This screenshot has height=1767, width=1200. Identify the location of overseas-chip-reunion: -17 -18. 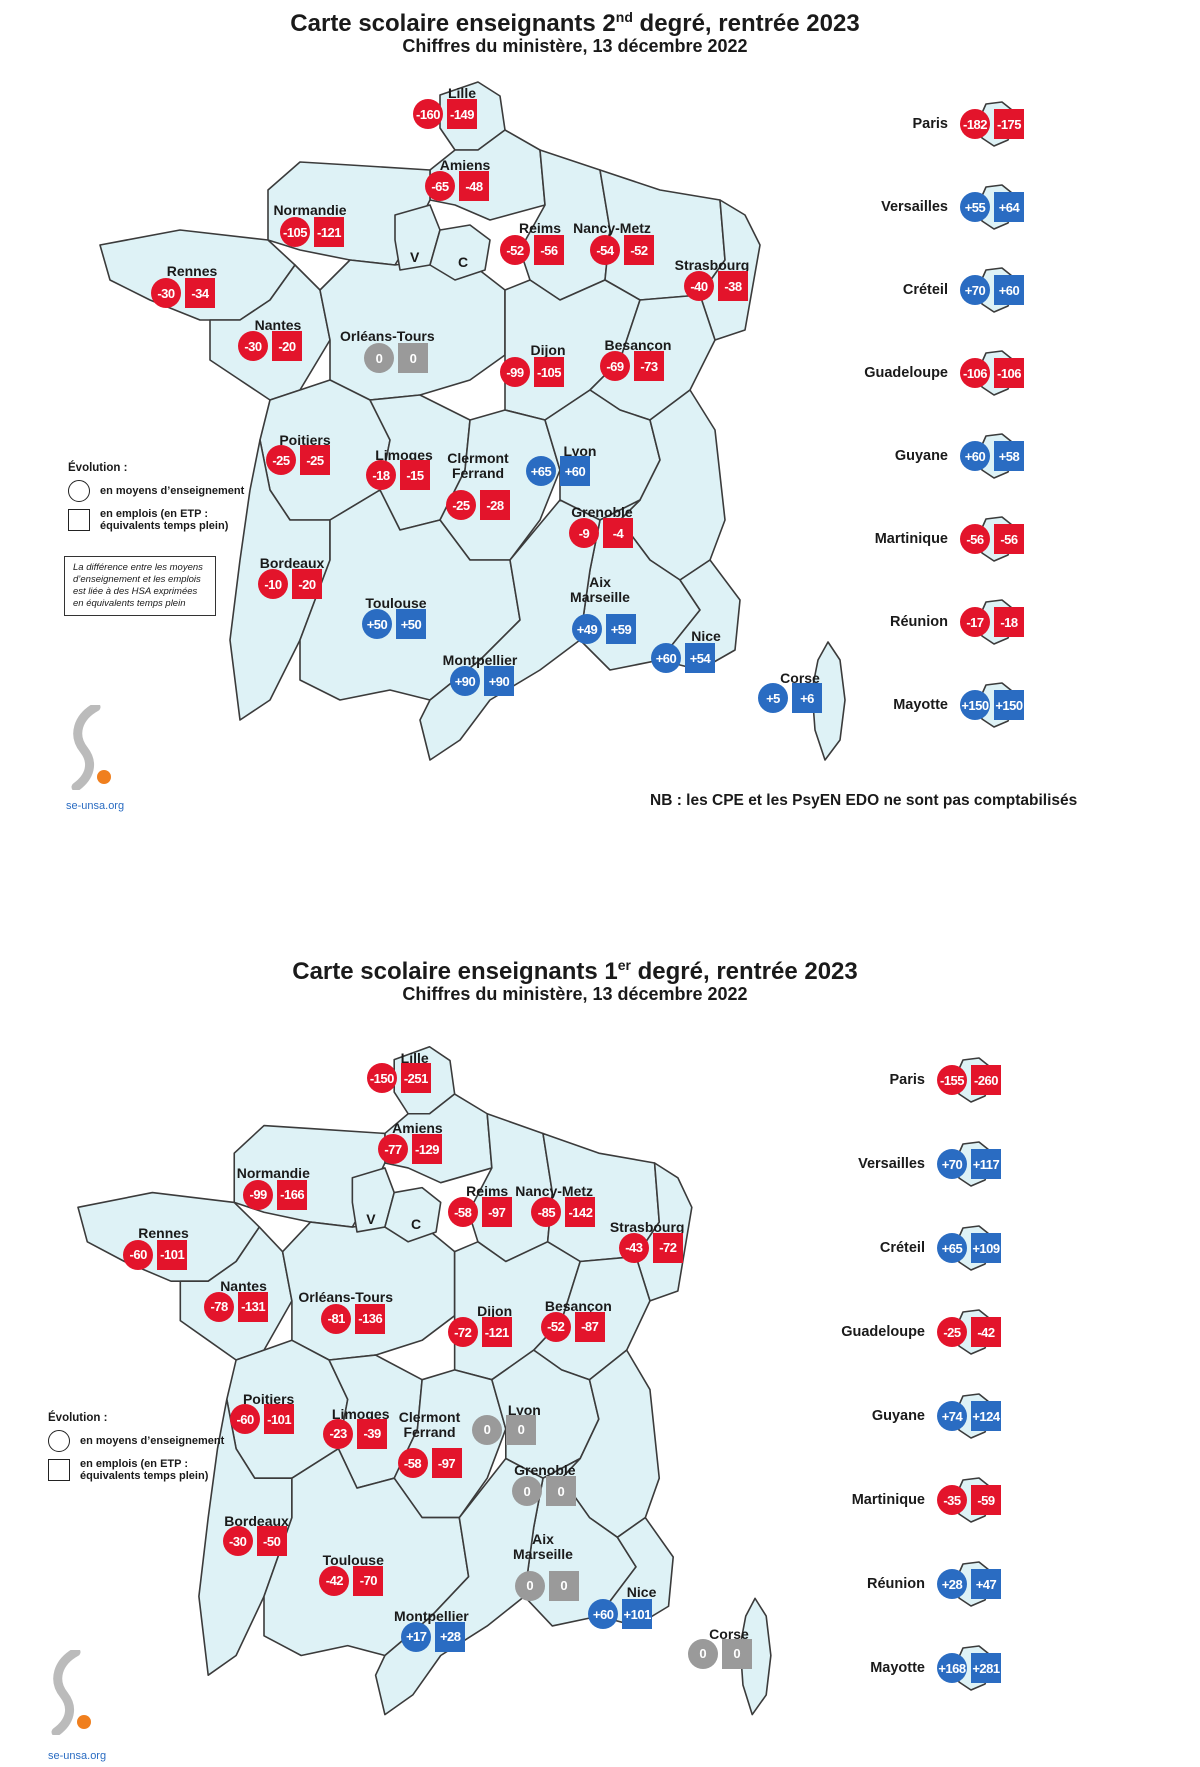
(996, 622).